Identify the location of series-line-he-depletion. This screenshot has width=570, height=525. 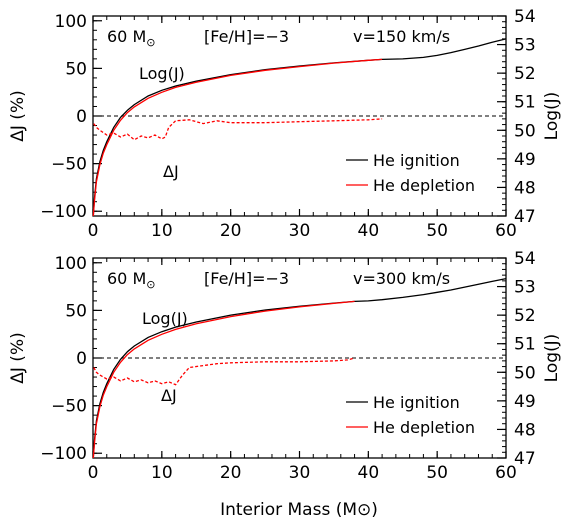
(223, 379).